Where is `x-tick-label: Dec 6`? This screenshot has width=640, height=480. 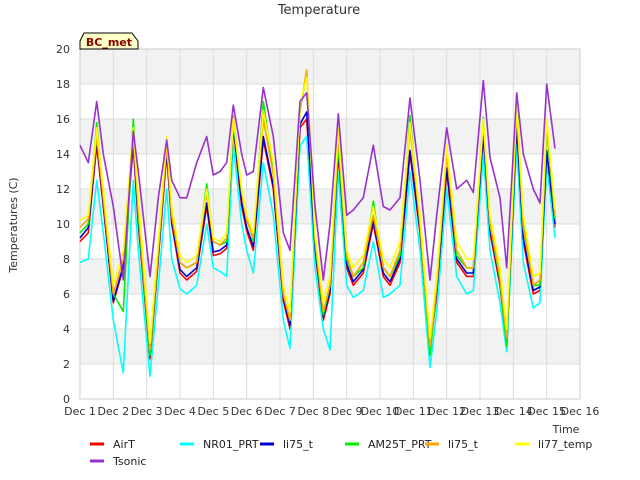 x-tick-label: Dec 6 is located at coordinates (247, 411).